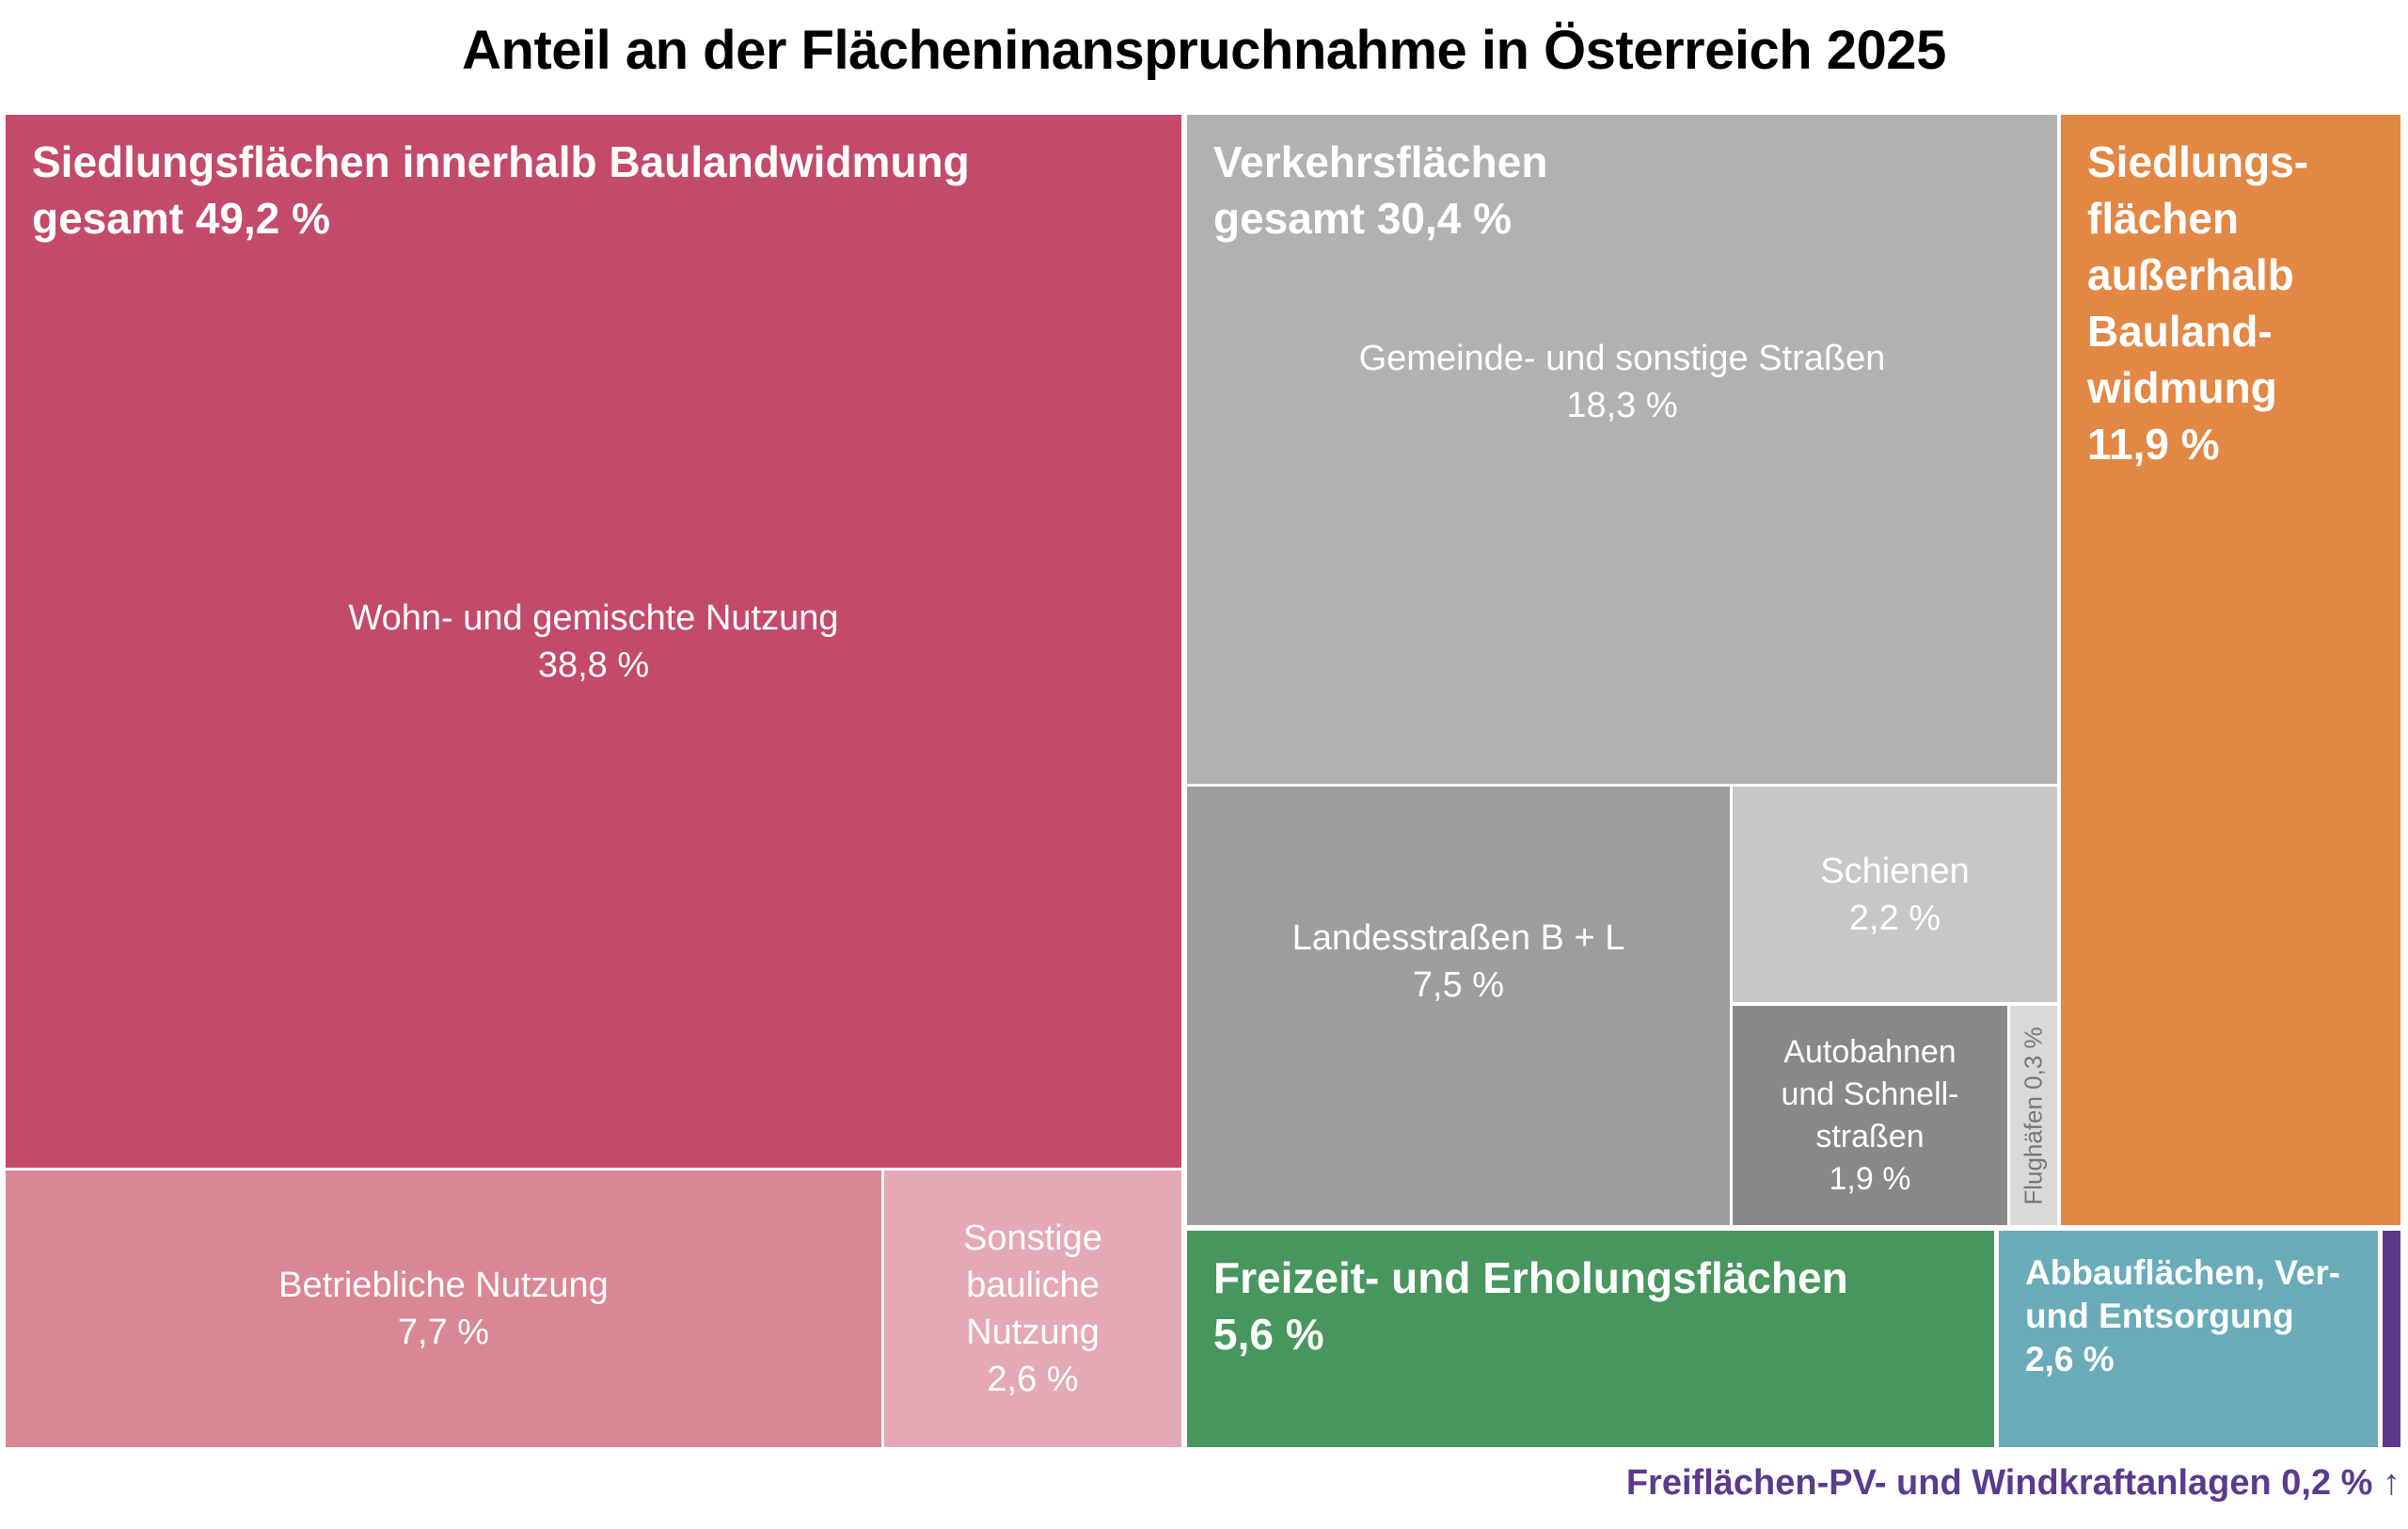 The image size is (2408, 1529). What do you see at coordinates (2183, 1315) in the screenshot?
I see `group-label-abbau: Abbauflächen, Ver- und Entsorgung 2,6 %` at bounding box center [2183, 1315].